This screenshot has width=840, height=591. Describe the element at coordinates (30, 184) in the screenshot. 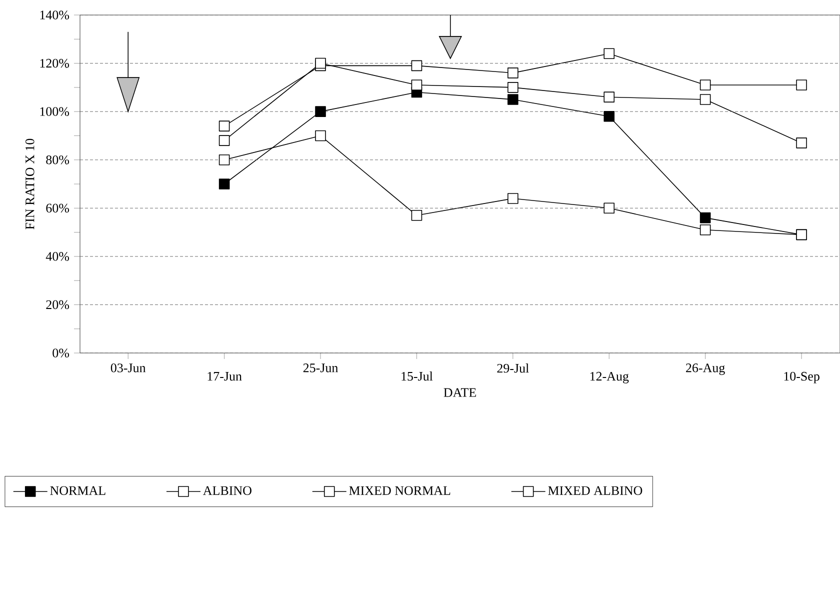

I see `y-axis-title: FIN RATIO X 10` at that location.